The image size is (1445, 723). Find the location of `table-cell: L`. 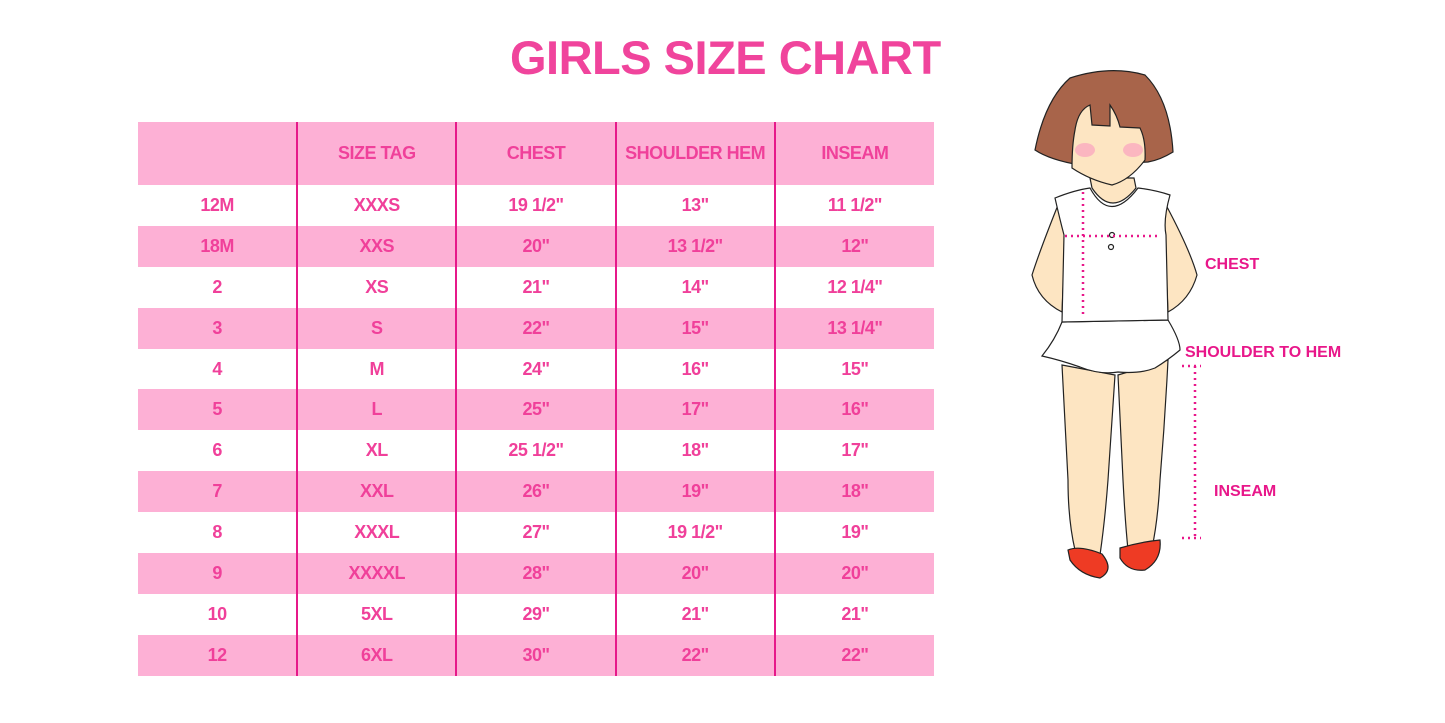

table-cell: L is located at coordinates (376, 410).